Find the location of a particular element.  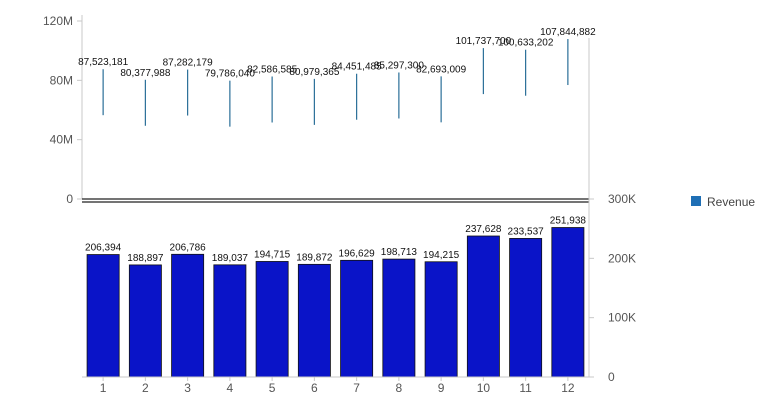

bottom-y-tick-label: 300K is located at coordinates (622, 199).